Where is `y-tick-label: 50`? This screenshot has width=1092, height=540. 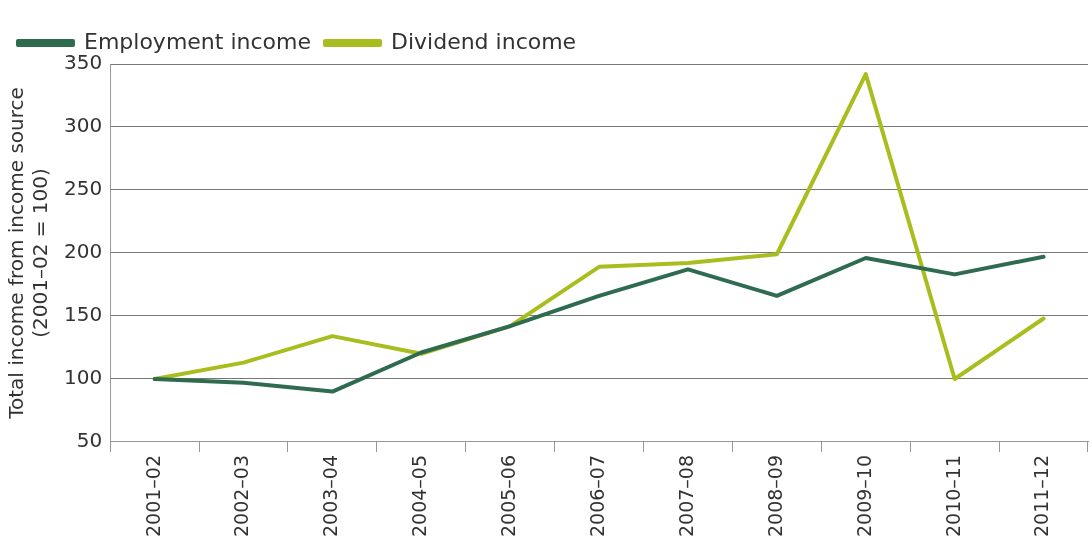
y-tick-label: 50 is located at coordinates (89, 440).